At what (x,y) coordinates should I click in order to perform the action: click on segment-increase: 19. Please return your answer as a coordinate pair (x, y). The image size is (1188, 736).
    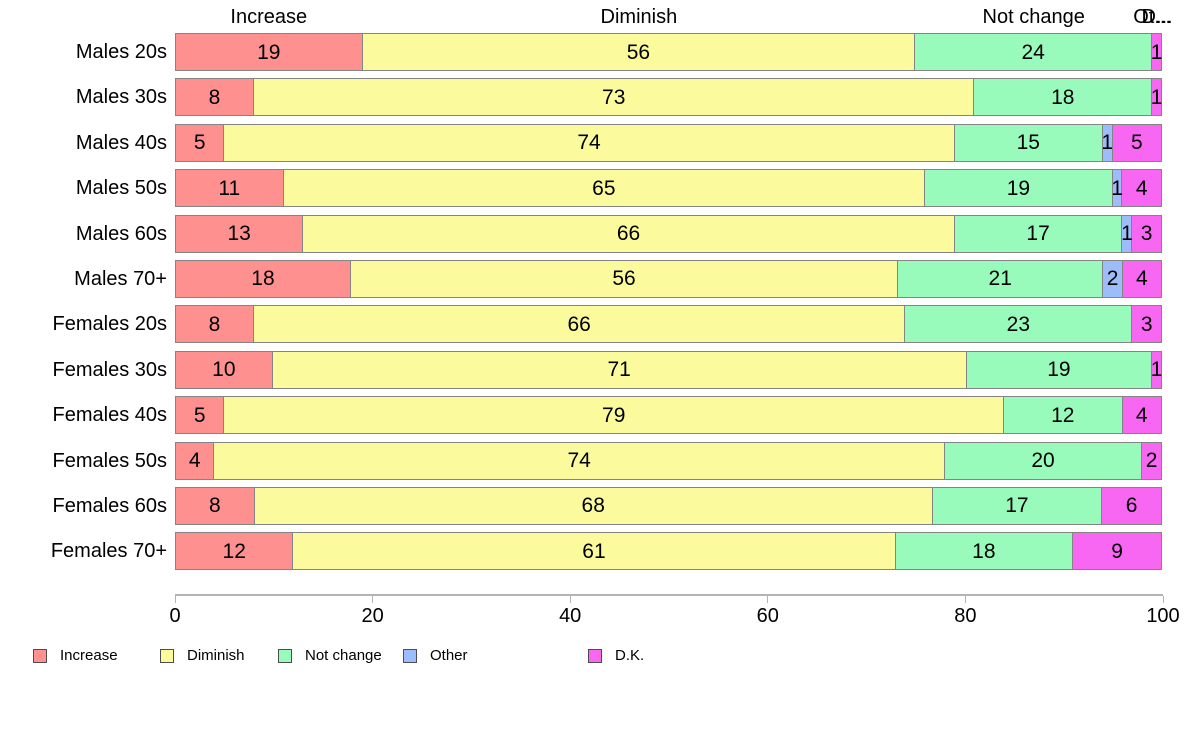
    Looking at the image, I should click on (269, 52).